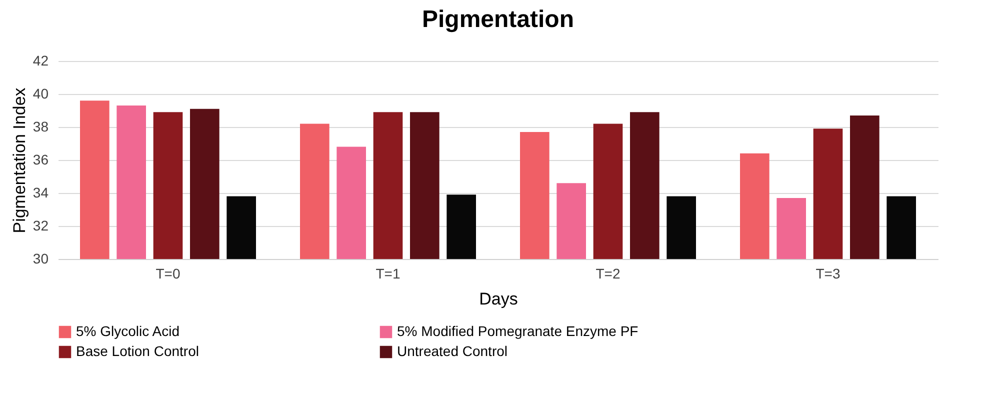 The height and width of the screenshot is (400, 997). I want to click on y-tick-label: 30, so click(40, 258).